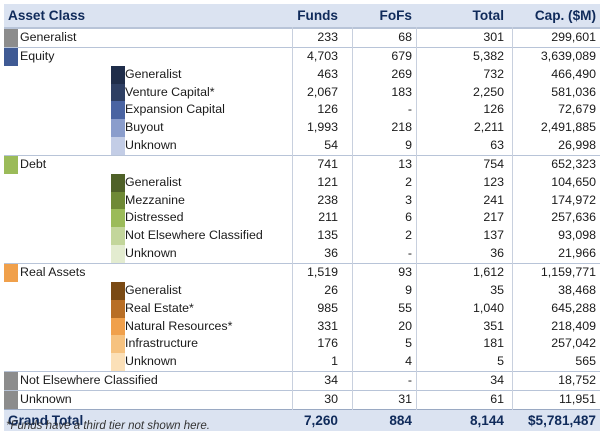 Image resolution: width=605 pixels, height=447 pixels. Describe the element at coordinates (408, 361) in the screenshot. I see `row-fofs: 4` at that location.